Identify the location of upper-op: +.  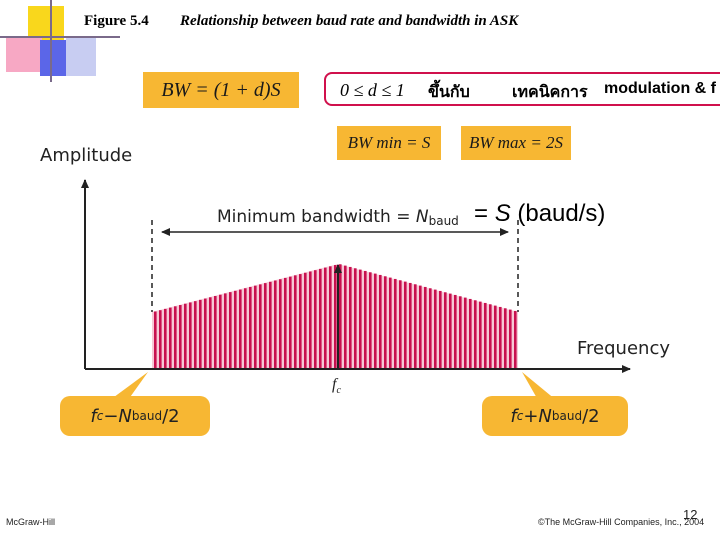
(531, 416).